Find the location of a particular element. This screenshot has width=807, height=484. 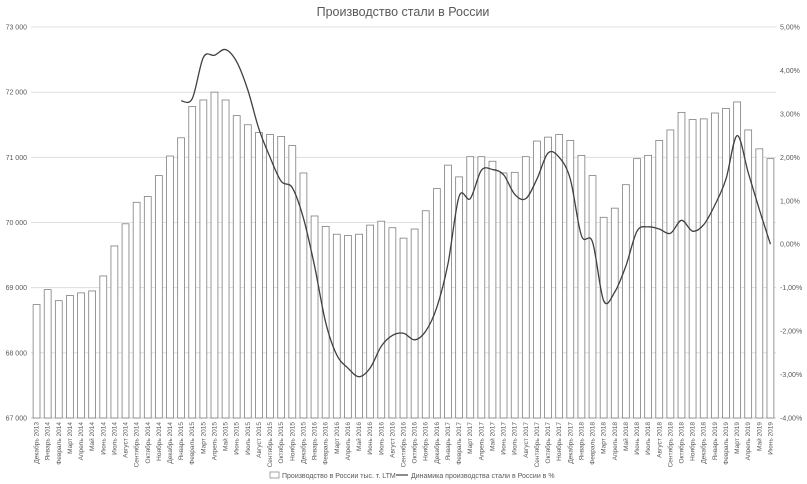

x-tick-label: Декабрь 2017 is located at coordinates (570, 443).